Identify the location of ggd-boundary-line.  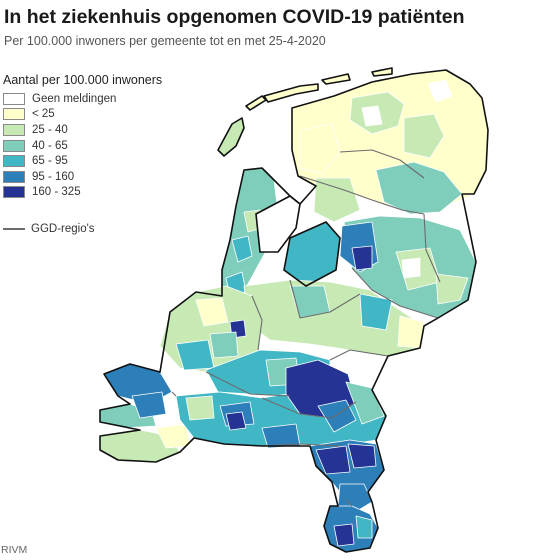
(14, 229).